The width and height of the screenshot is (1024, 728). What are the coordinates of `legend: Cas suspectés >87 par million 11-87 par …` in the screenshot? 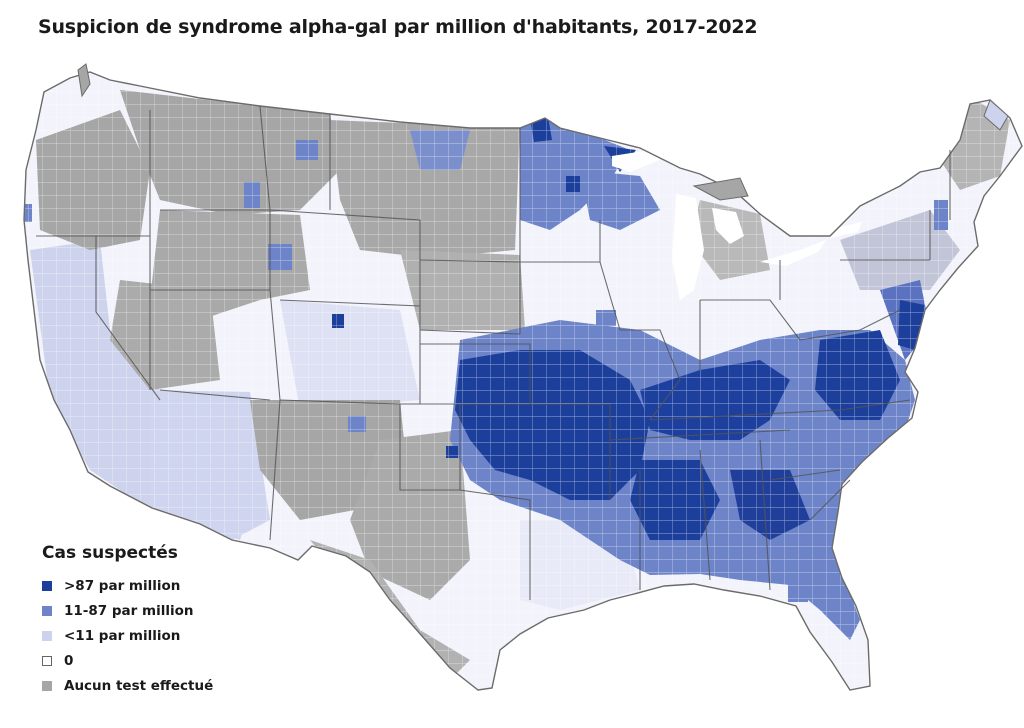 It's located at (127, 620).